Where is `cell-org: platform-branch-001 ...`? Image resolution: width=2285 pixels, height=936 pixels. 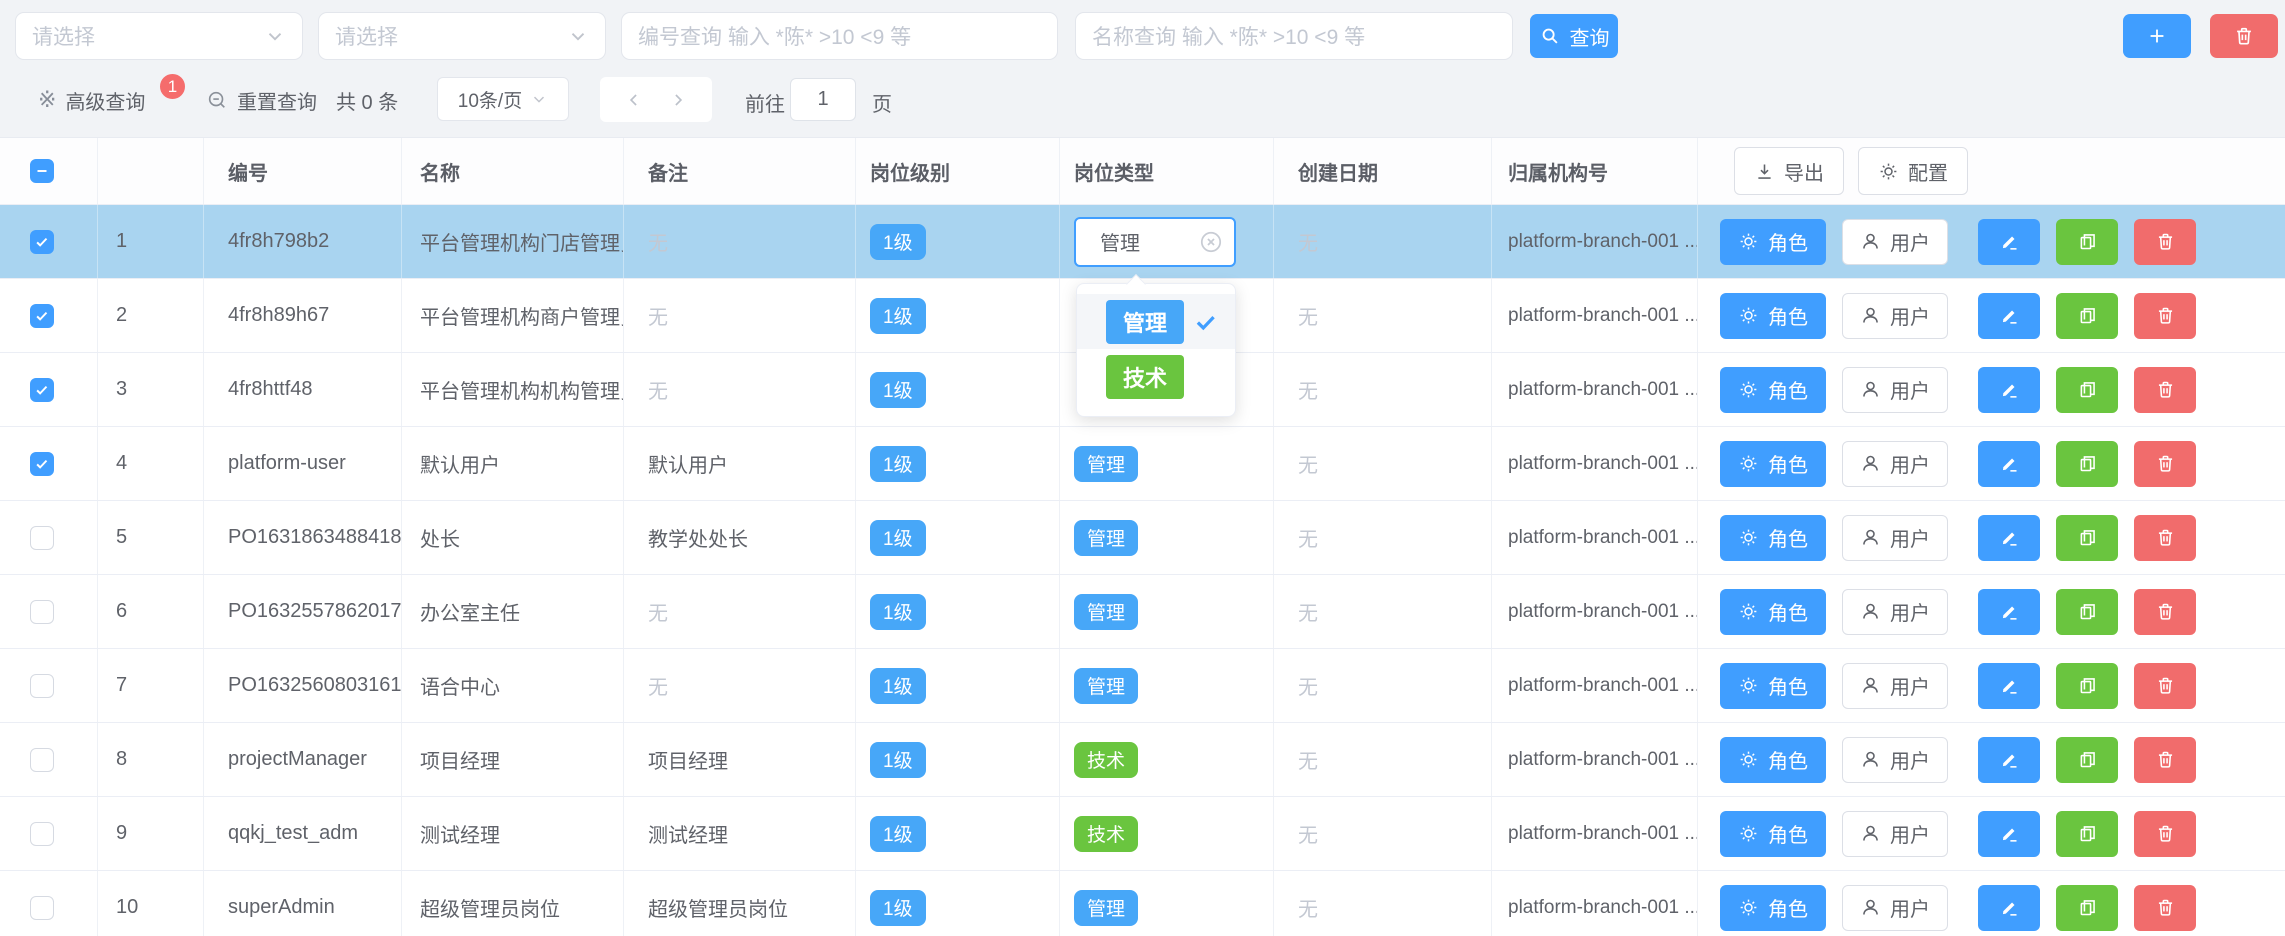
cell-org: platform-branch-001 ... is located at coordinates (1603, 833).